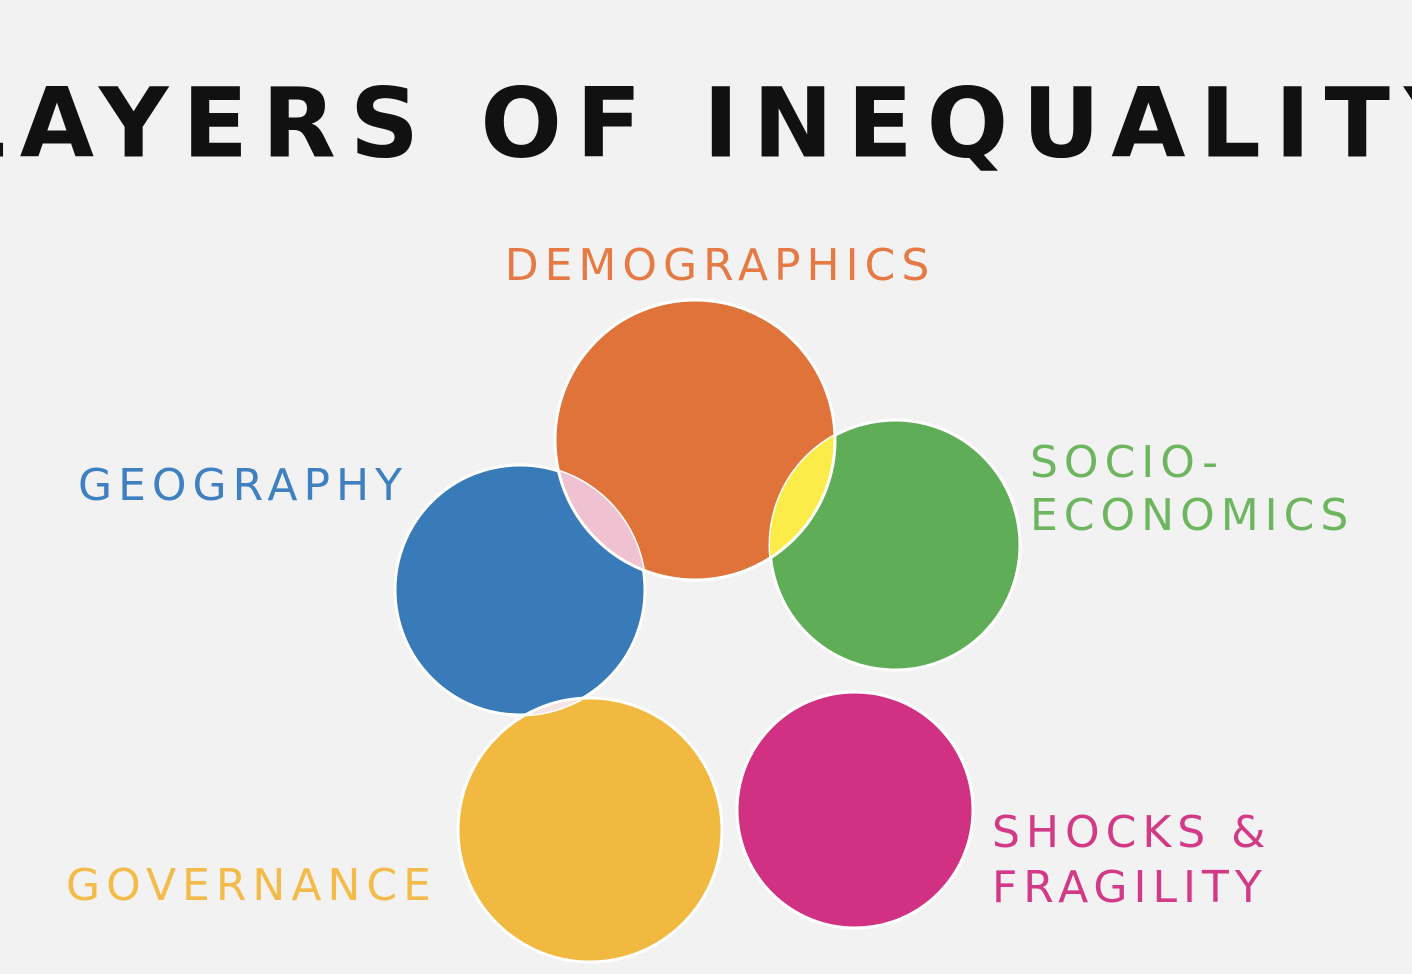 The width and height of the screenshot is (1412, 974). I want to click on petal-geography, so click(520, 590).